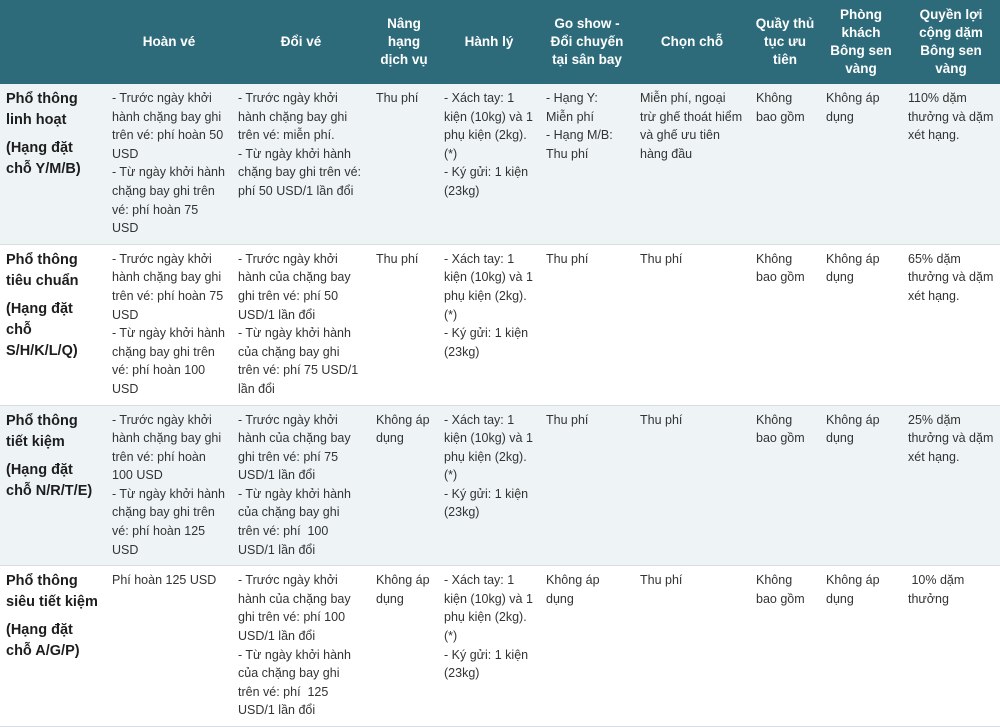  What do you see at coordinates (42, 109) in the screenshot?
I see `fare-name: Phổ thông linh hoạt` at bounding box center [42, 109].